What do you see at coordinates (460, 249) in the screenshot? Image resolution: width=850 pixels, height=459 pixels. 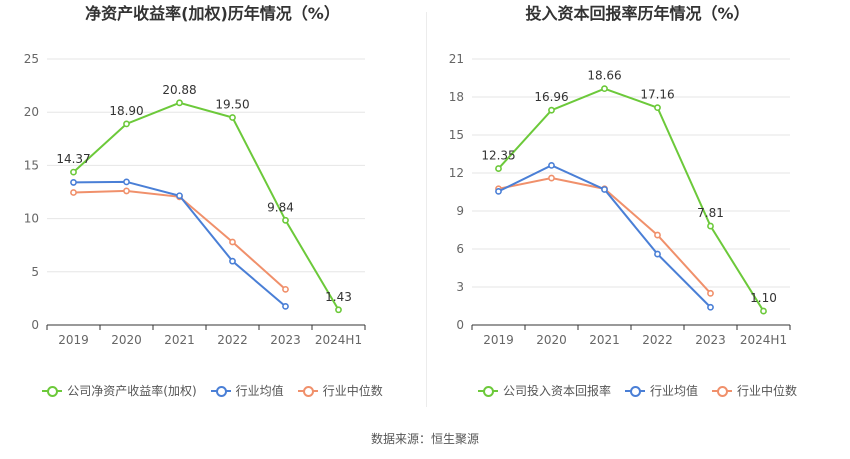 I see `y-tick-label: 6` at bounding box center [460, 249].